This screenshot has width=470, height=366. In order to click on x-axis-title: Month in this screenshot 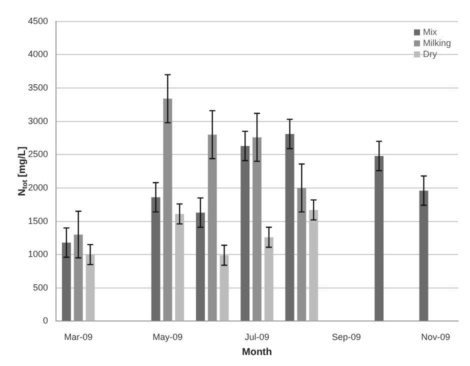, I will do `click(257, 352)`.